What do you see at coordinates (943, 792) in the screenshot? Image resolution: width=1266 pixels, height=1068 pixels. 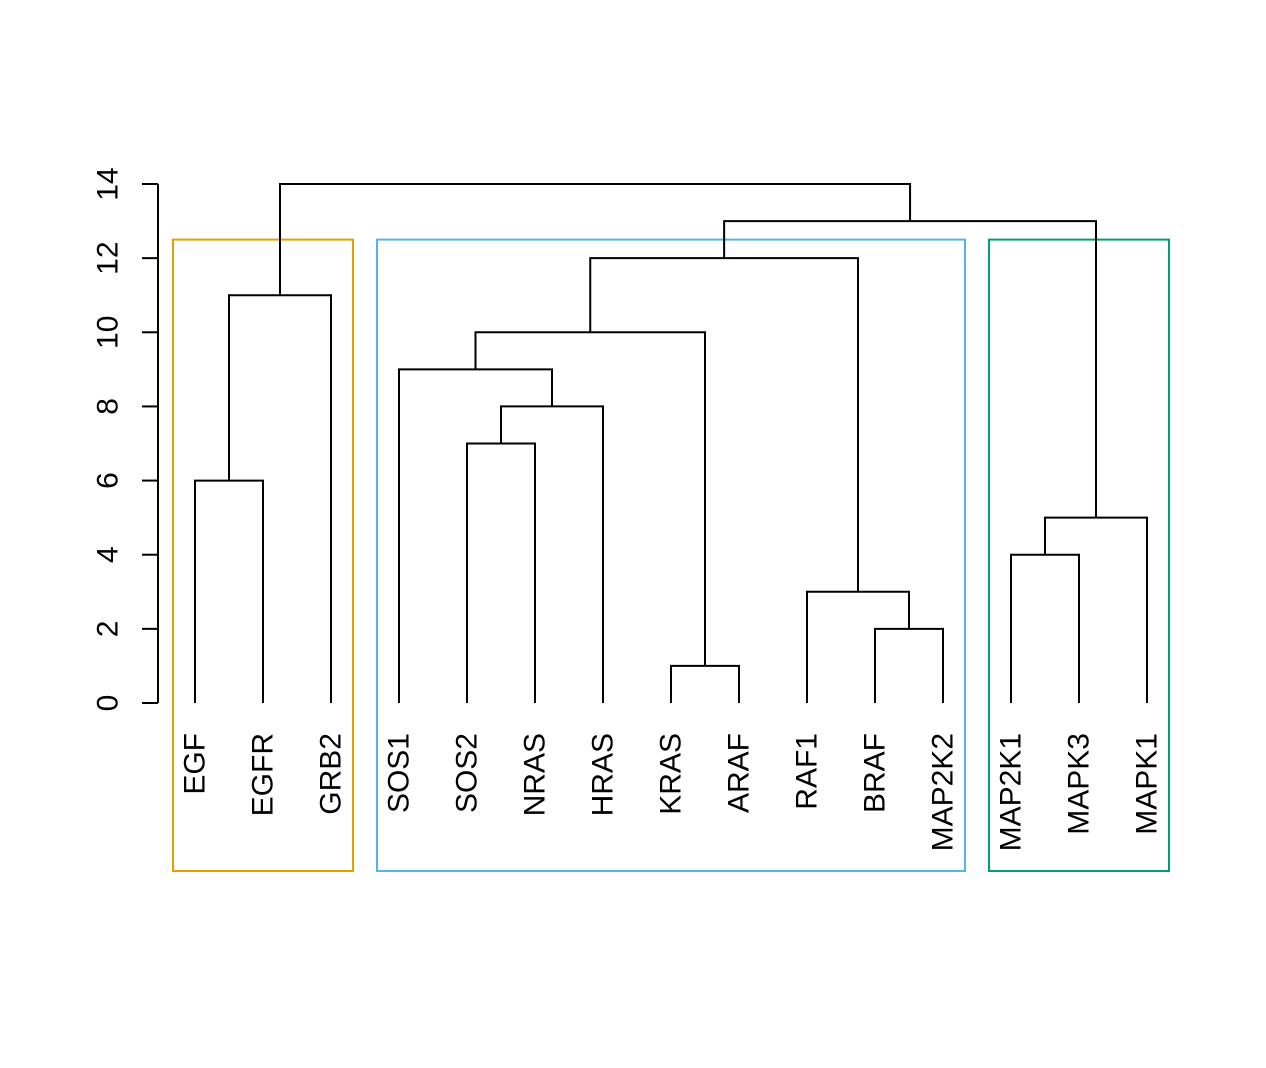 I see `leaf-label: MAP2K2` at bounding box center [943, 792].